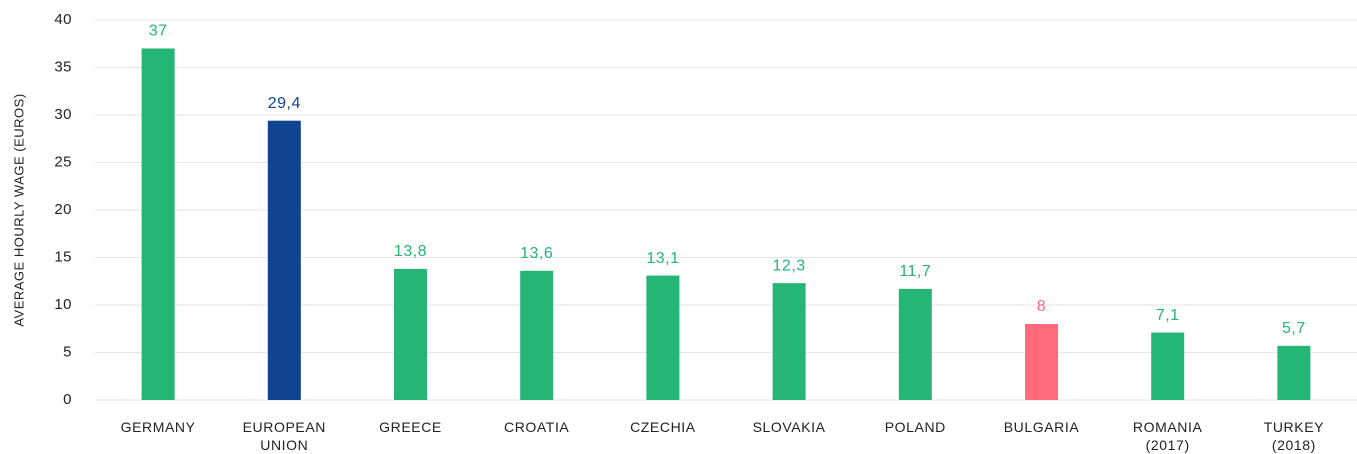  Describe the element at coordinates (536, 253) in the screenshot. I see `value-label: 13,6` at that location.